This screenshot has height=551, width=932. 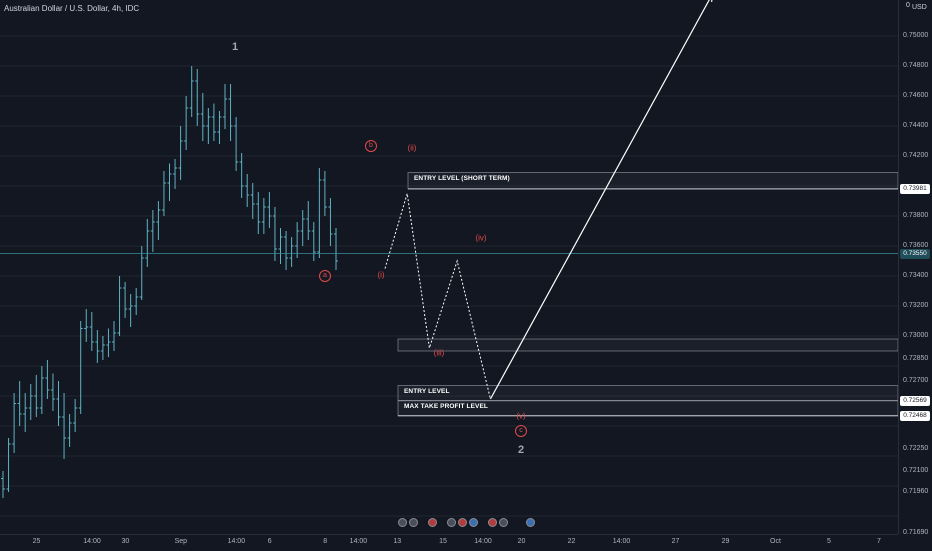 What do you see at coordinates (325, 276) in the screenshot?
I see `wave-label: a` at bounding box center [325, 276].